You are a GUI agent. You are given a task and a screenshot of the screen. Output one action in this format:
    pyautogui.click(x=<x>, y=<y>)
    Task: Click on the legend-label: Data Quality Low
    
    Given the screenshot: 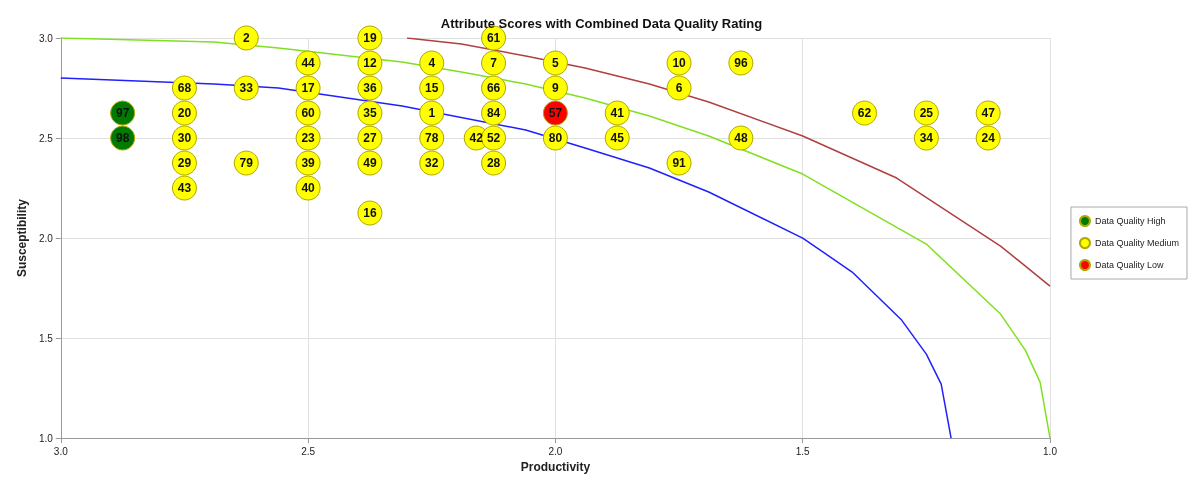 What is the action you would take?
    pyautogui.click(x=1129, y=265)
    